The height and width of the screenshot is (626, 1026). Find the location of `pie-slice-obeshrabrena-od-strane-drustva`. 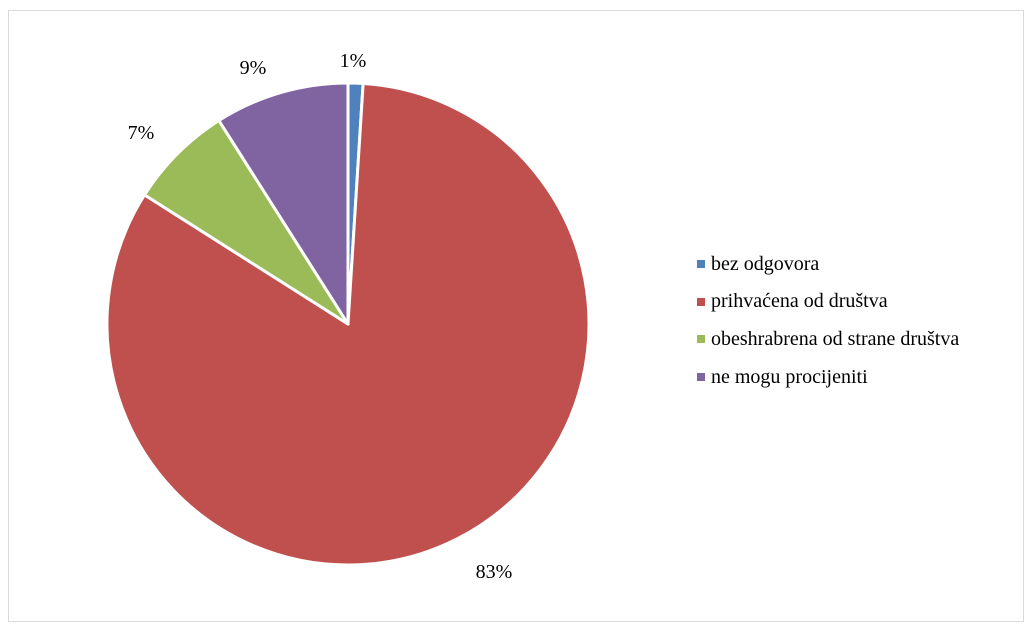

pie-slice-obeshrabrena-od-strane-drustva is located at coordinates (246, 222).